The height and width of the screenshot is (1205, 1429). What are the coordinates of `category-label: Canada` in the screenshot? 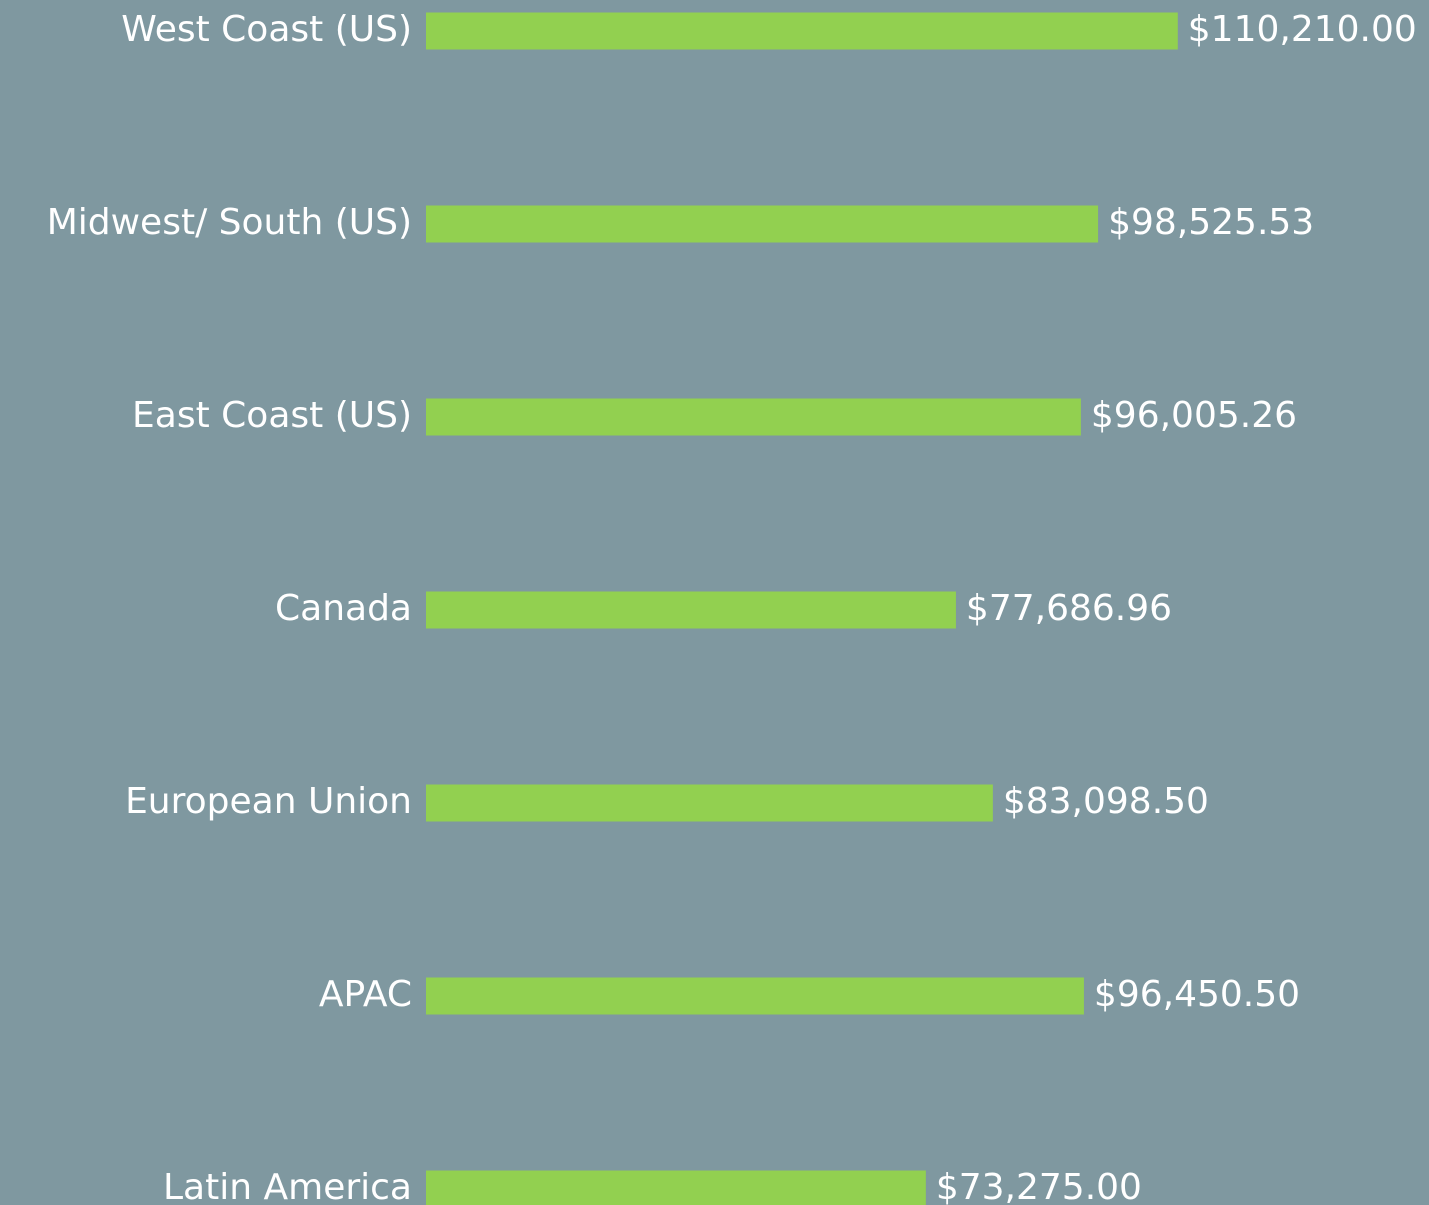 It's located at (343, 608).